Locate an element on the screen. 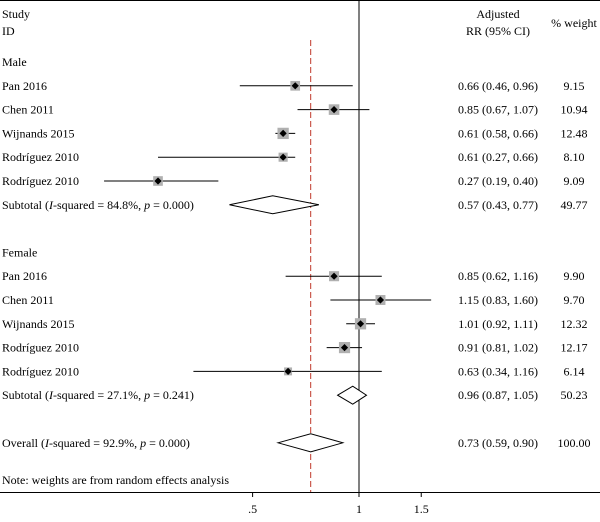 The width and height of the screenshot is (600, 522). subtotal-label-part: -squared = 84.8%, is located at coordinates (98, 205).